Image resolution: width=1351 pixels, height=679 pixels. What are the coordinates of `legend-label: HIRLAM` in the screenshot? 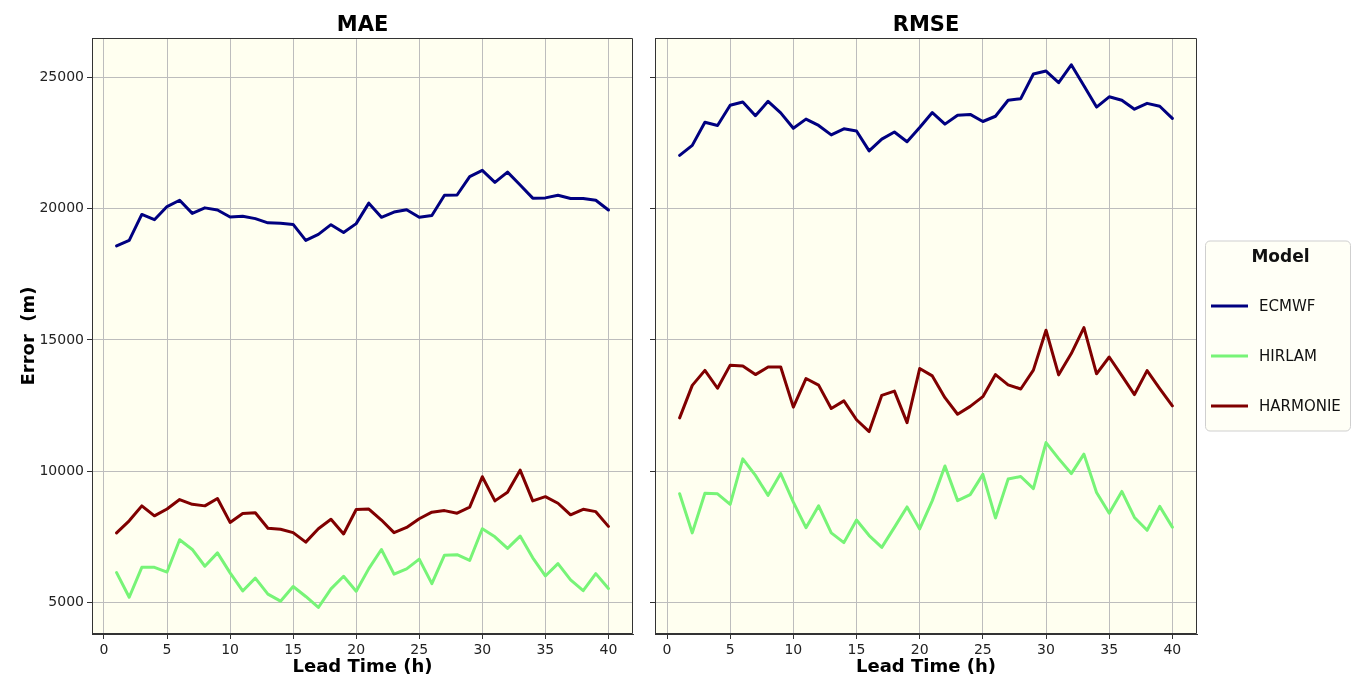 It's located at (1288, 355).